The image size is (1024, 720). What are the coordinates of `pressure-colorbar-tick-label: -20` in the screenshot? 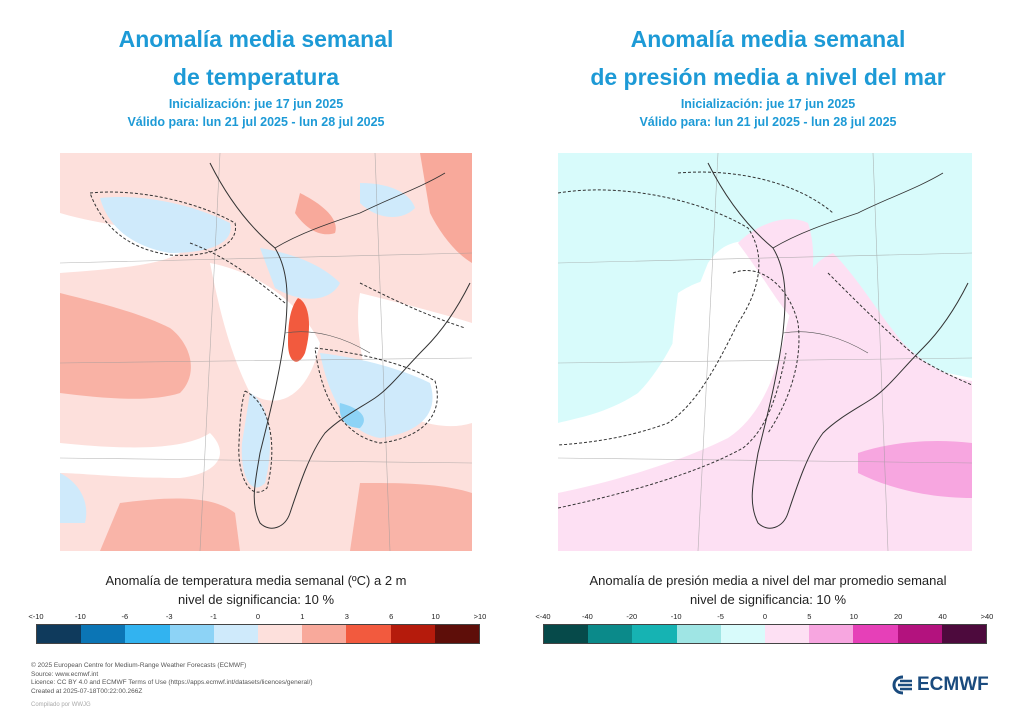 It's located at (632, 616).